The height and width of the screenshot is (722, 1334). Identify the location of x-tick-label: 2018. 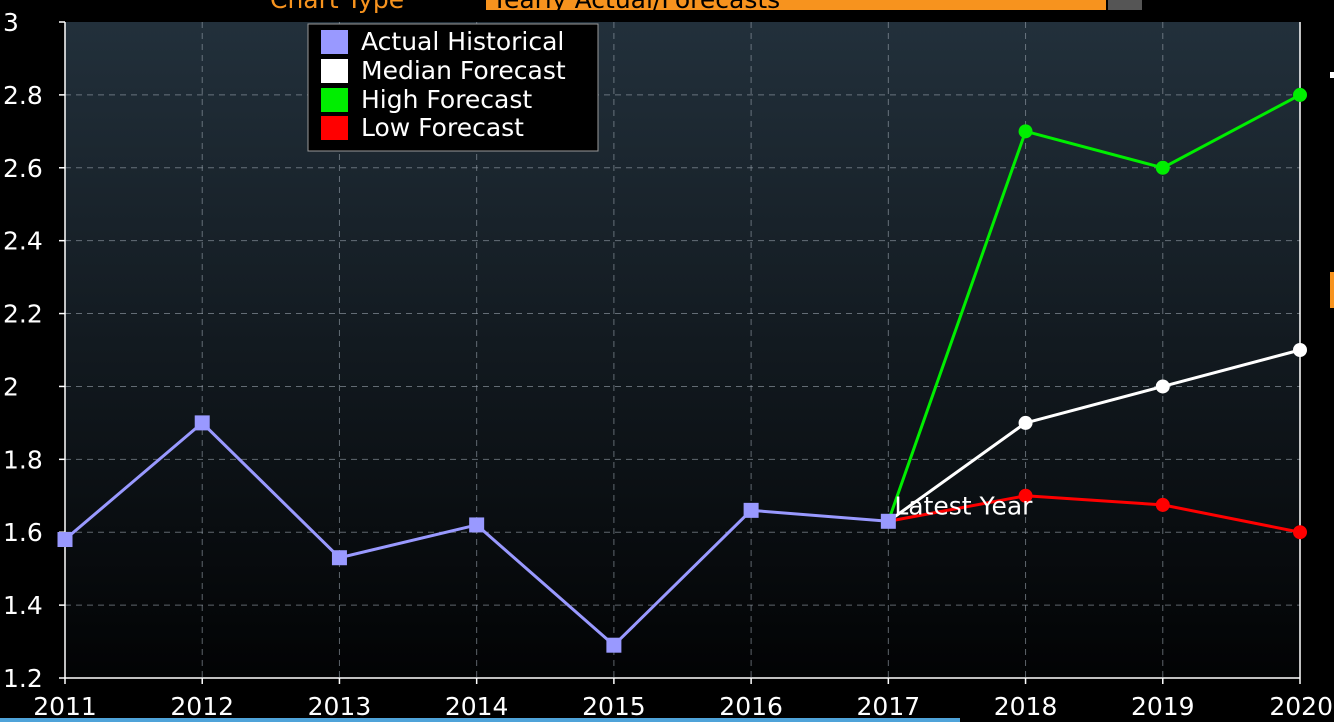
(1026, 706).